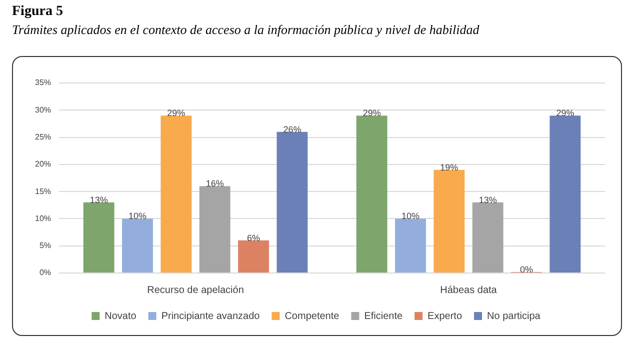 The image size is (635, 349). What do you see at coordinates (37, 12) in the screenshot?
I see `chart-title: Figura 5` at bounding box center [37, 12].